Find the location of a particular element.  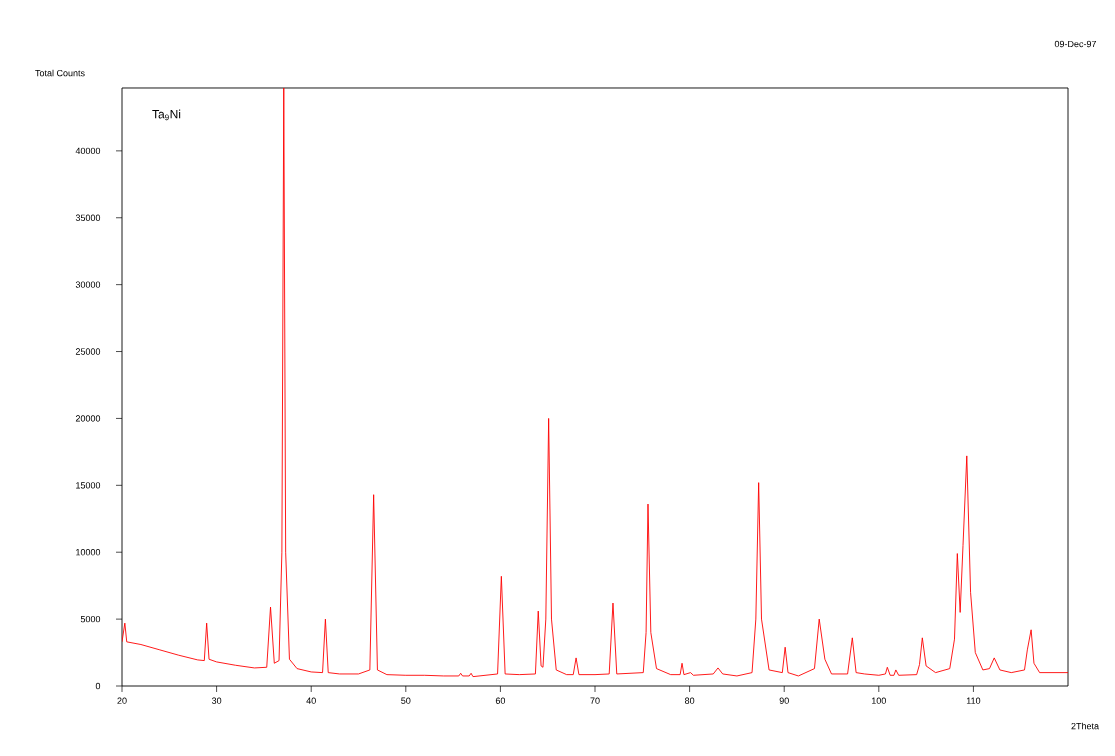

x-tick-label: 60 is located at coordinates (500, 700).